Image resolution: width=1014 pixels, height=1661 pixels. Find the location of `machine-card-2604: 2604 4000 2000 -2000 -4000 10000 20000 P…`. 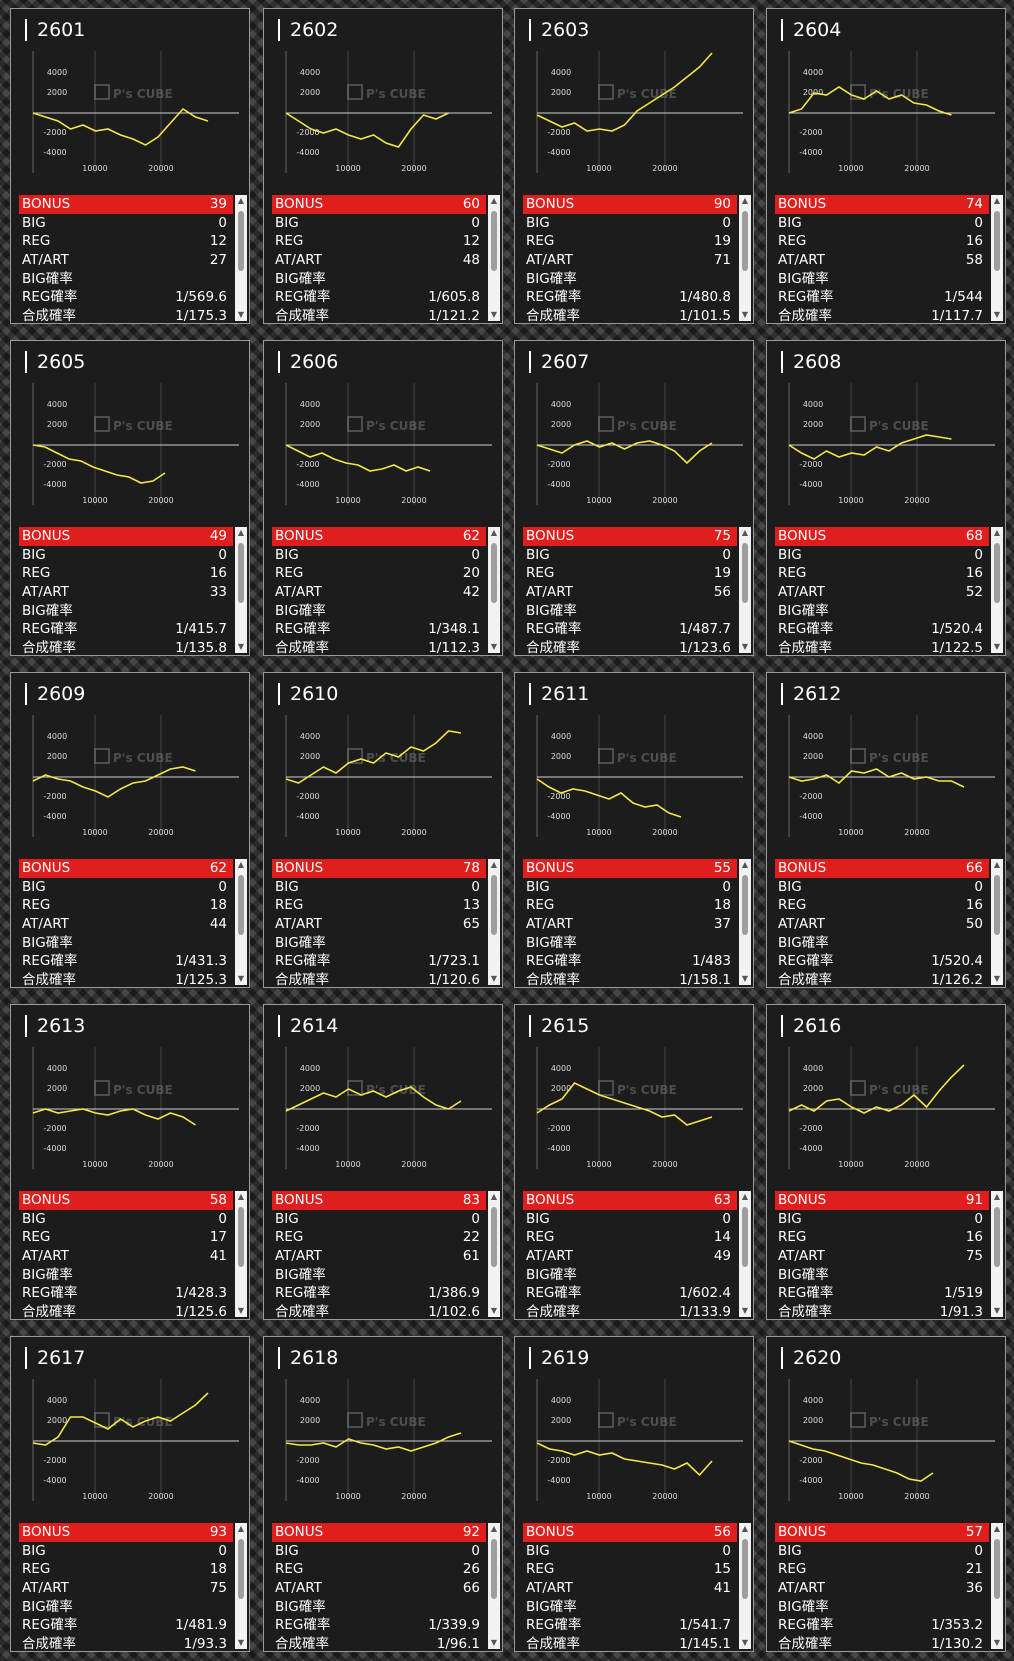

machine-card-2604: 2604 4000 2000 -2000 -4000 10000 20000 P… is located at coordinates (886, 166).